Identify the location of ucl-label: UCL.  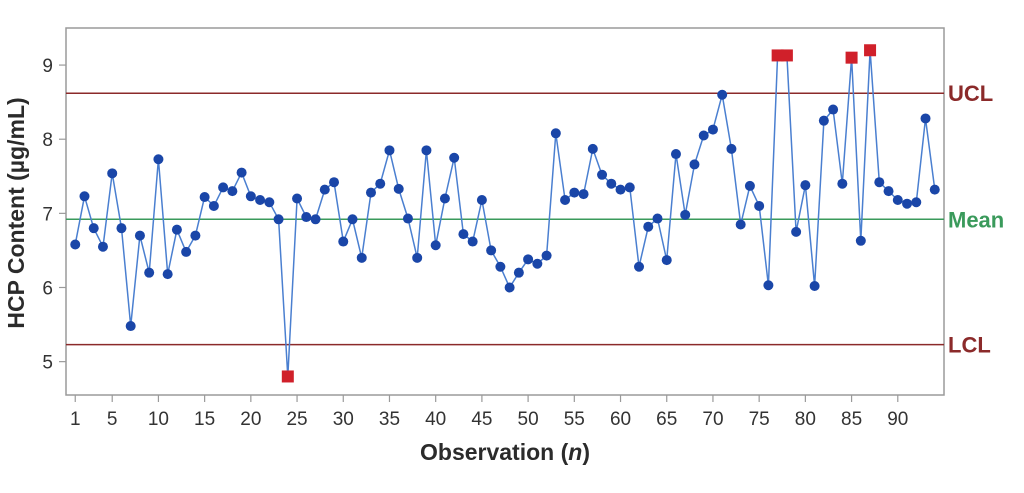
(970, 93).